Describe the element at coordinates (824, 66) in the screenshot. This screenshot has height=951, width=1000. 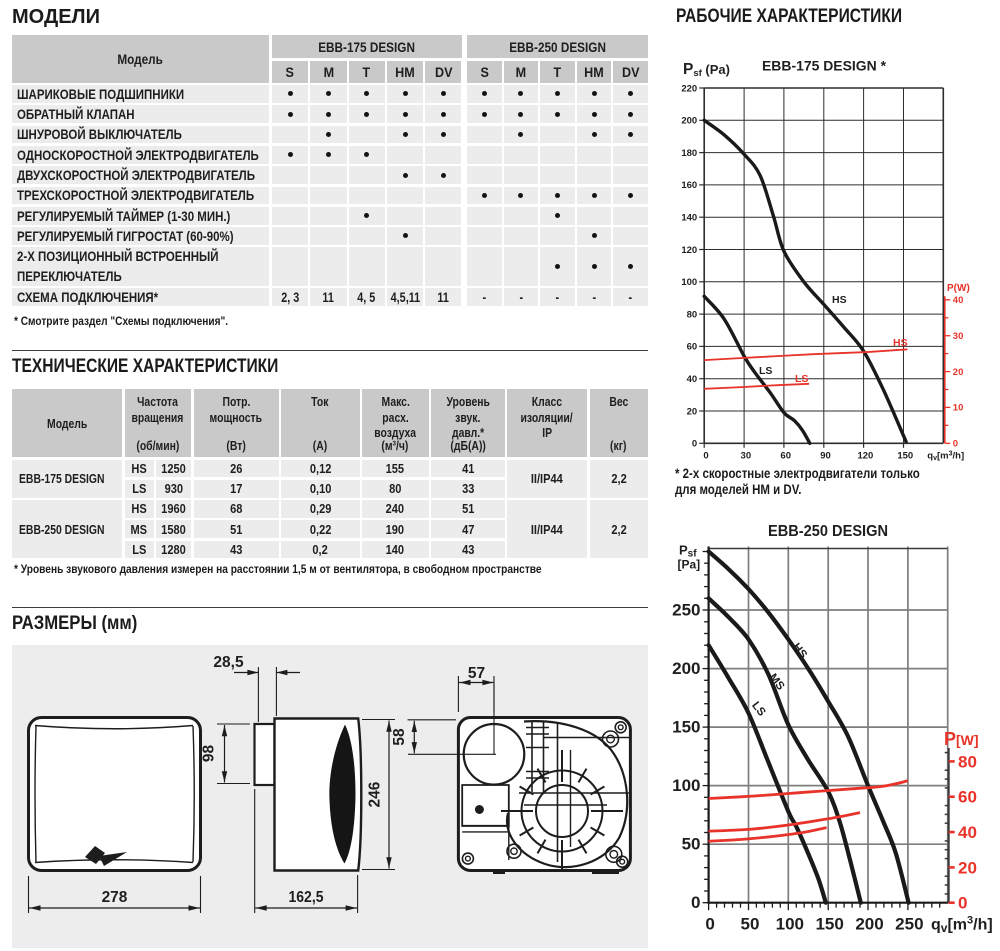
I see `svg-text: EBB-175 DESIGN *` at that location.